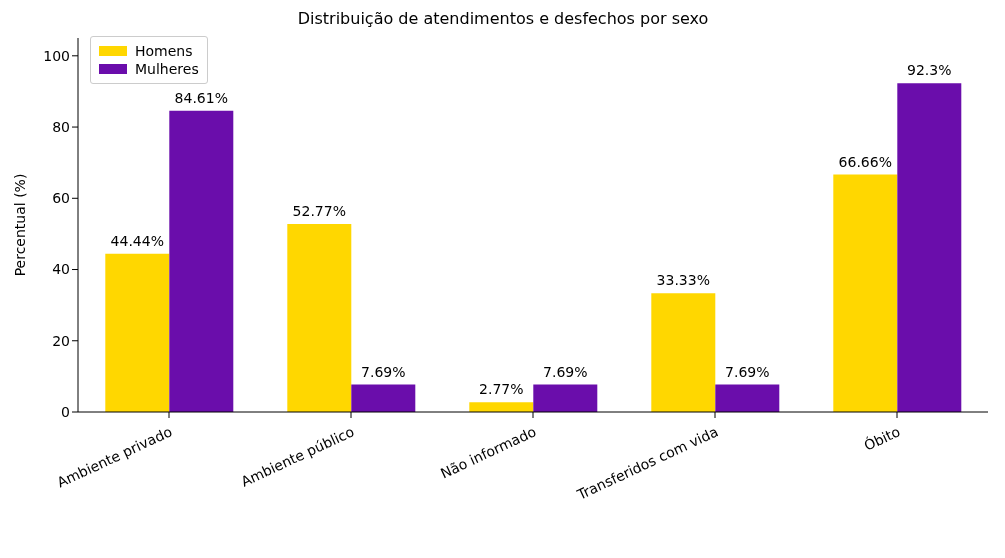 Image resolution: width=1005 pixels, height=558 pixels. Describe the element at coordinates (319, 211) in the screenshot. I see `data-label: 52.77%` at that location.